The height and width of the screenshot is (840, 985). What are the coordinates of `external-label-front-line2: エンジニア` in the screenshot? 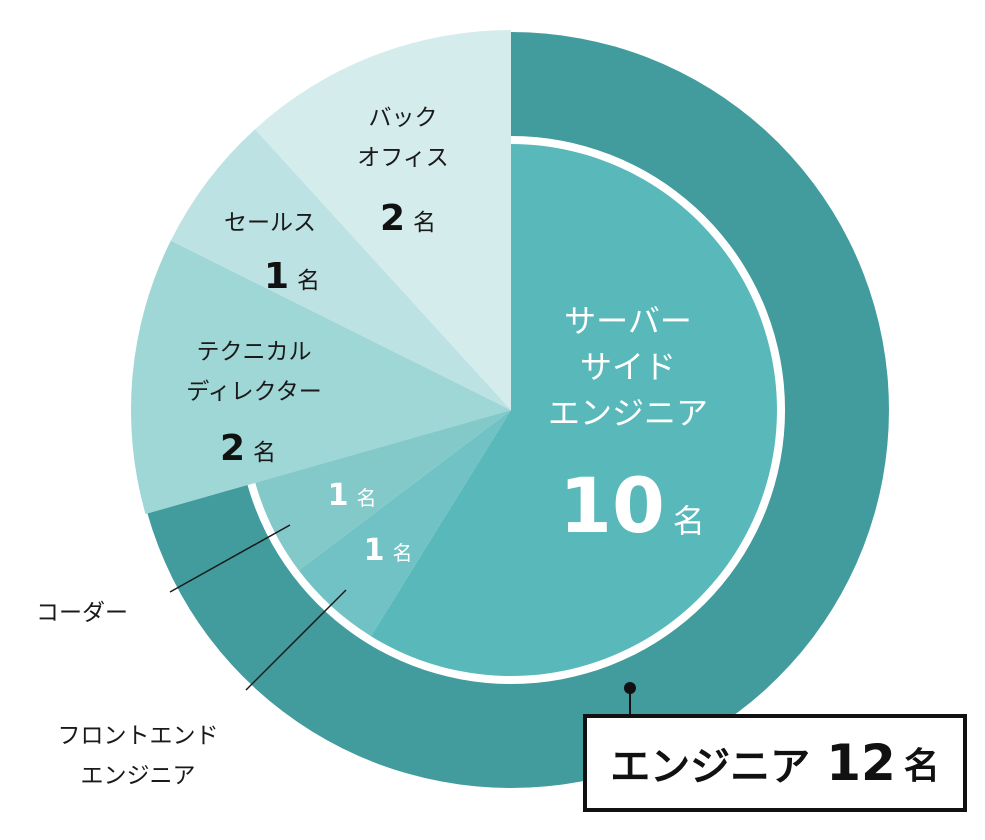 It's located at (138, 776).